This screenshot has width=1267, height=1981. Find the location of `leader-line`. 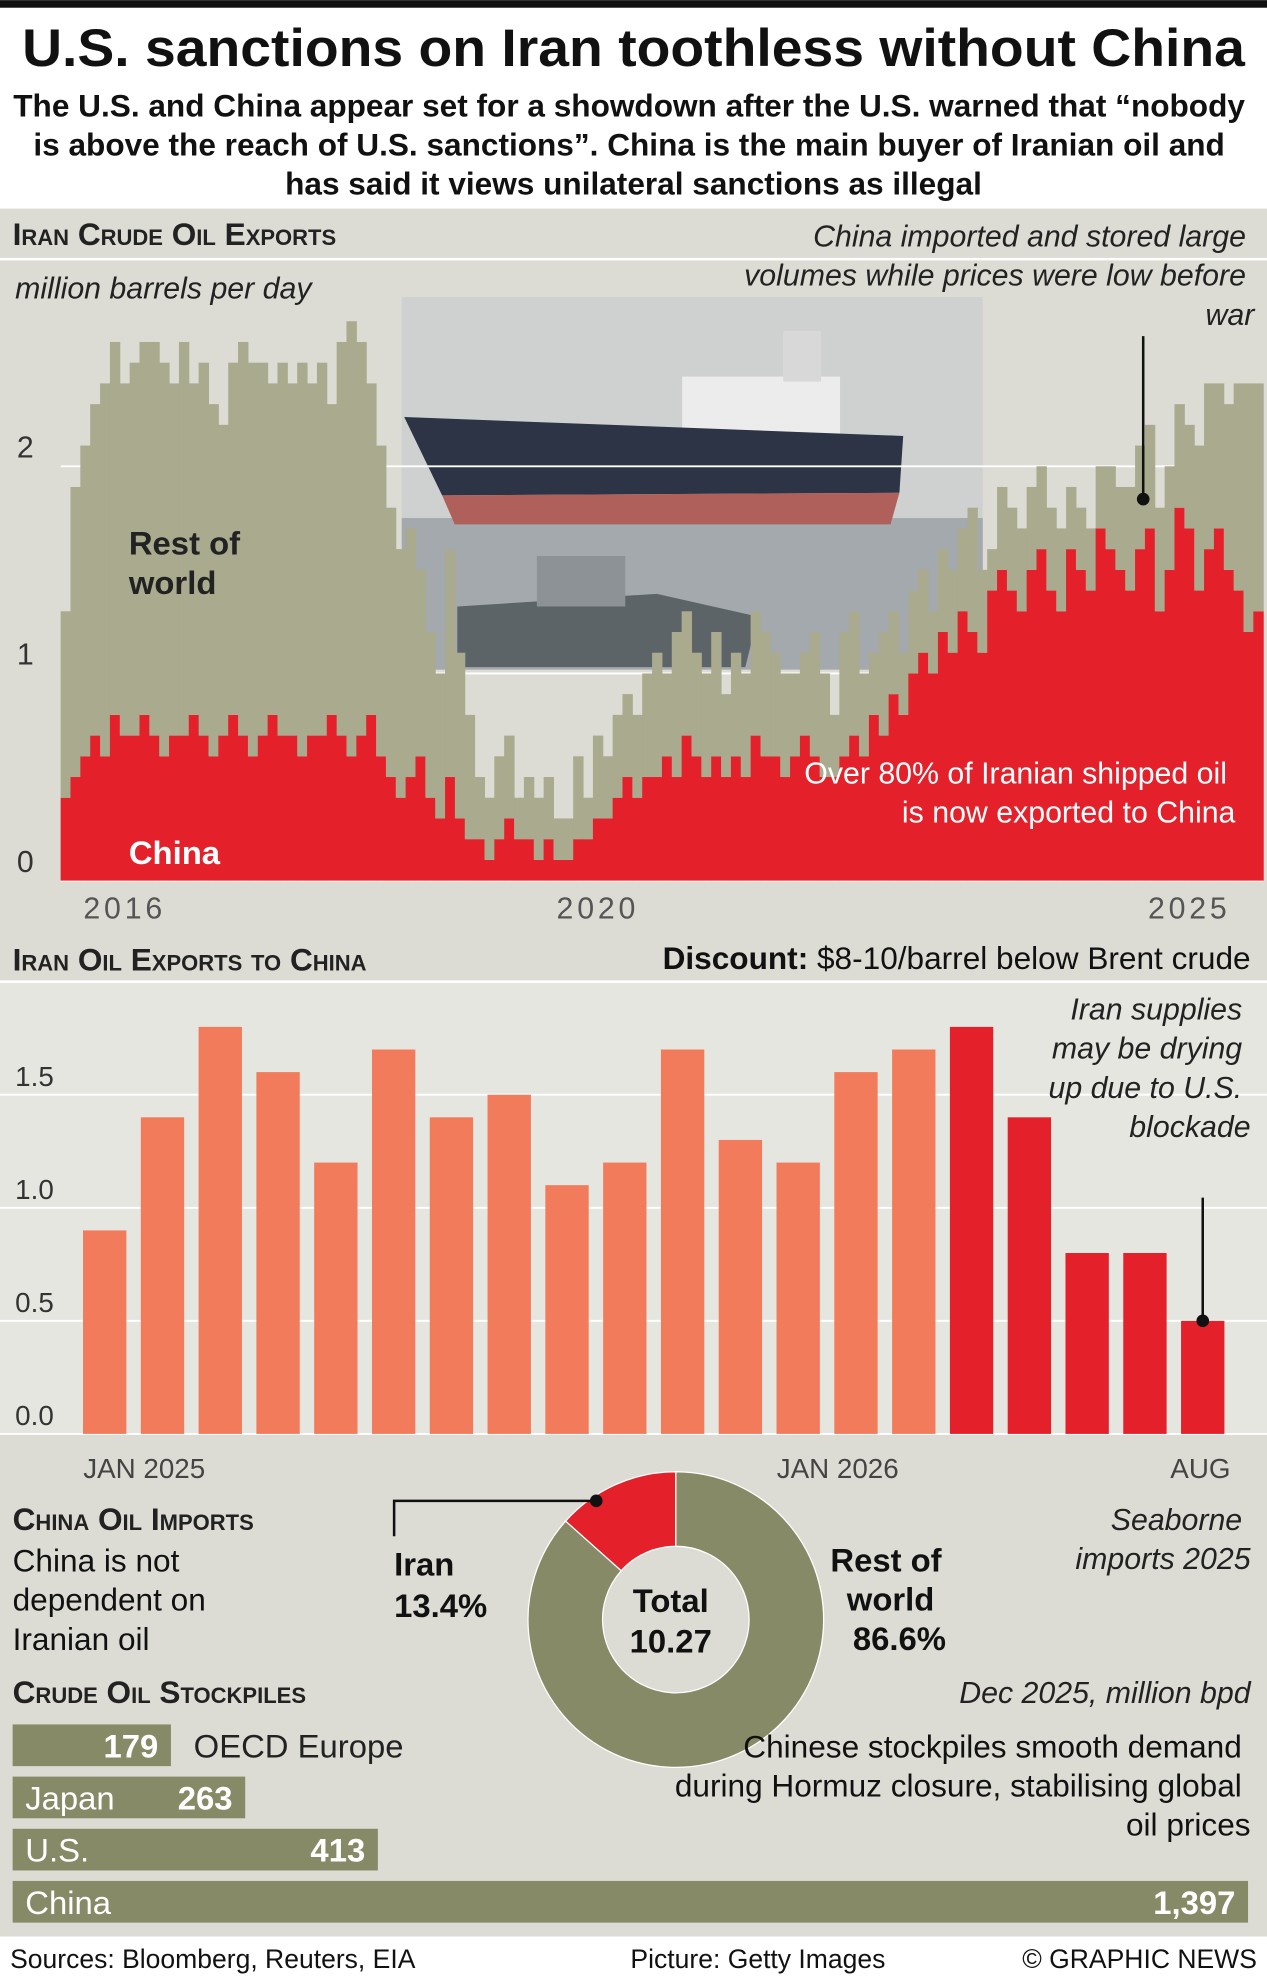

leader-line is located at coordinates (494, 1518).